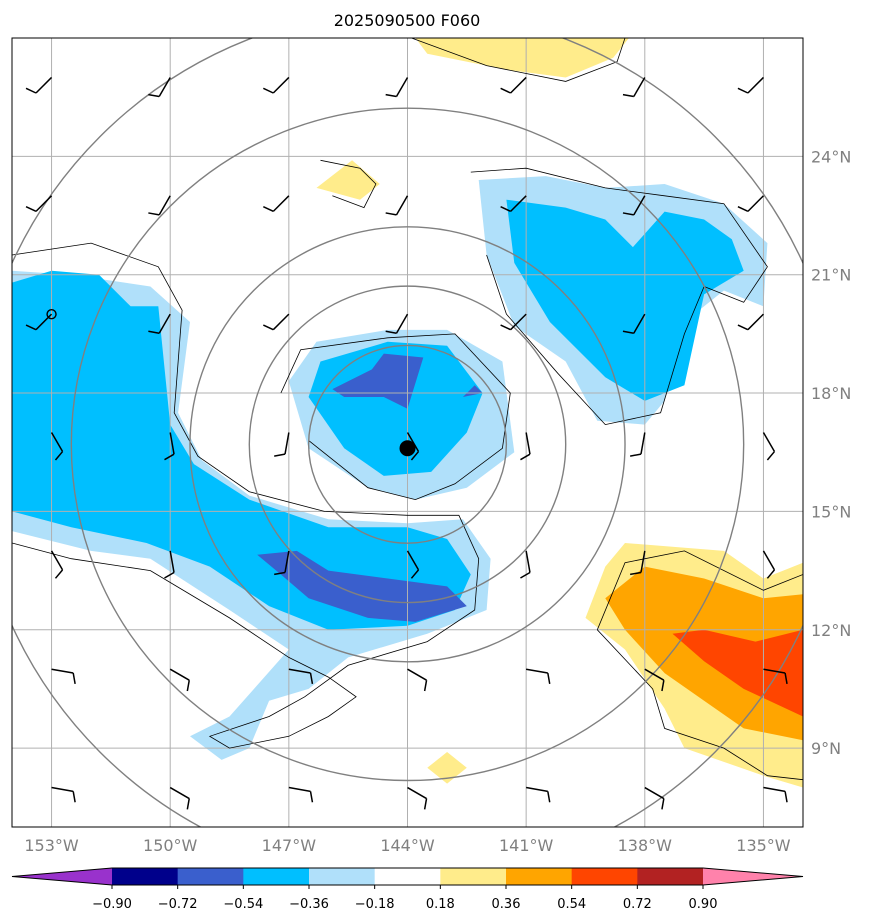 This screenshot has width=873, height=924. I want to click on lon-tick-label: 153°W, so click(51, 845).